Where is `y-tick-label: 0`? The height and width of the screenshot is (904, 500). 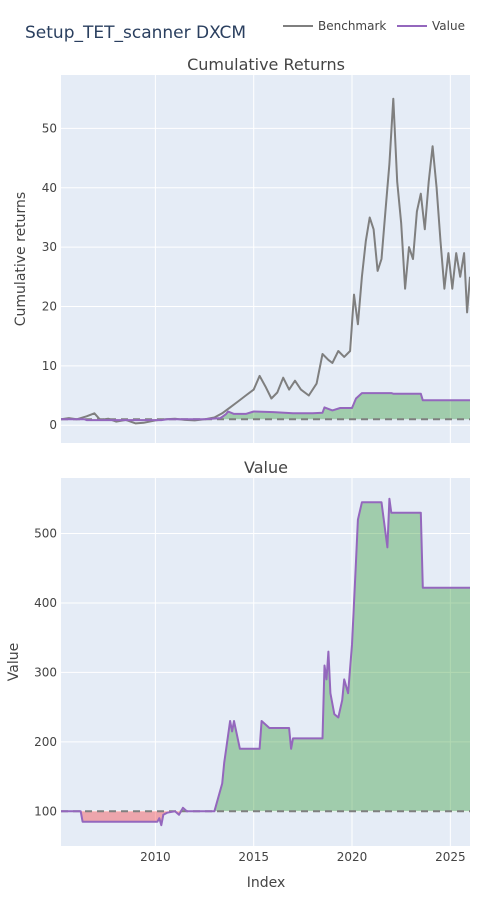 y-tick-label: 0 is located at coordinates (53, 425).